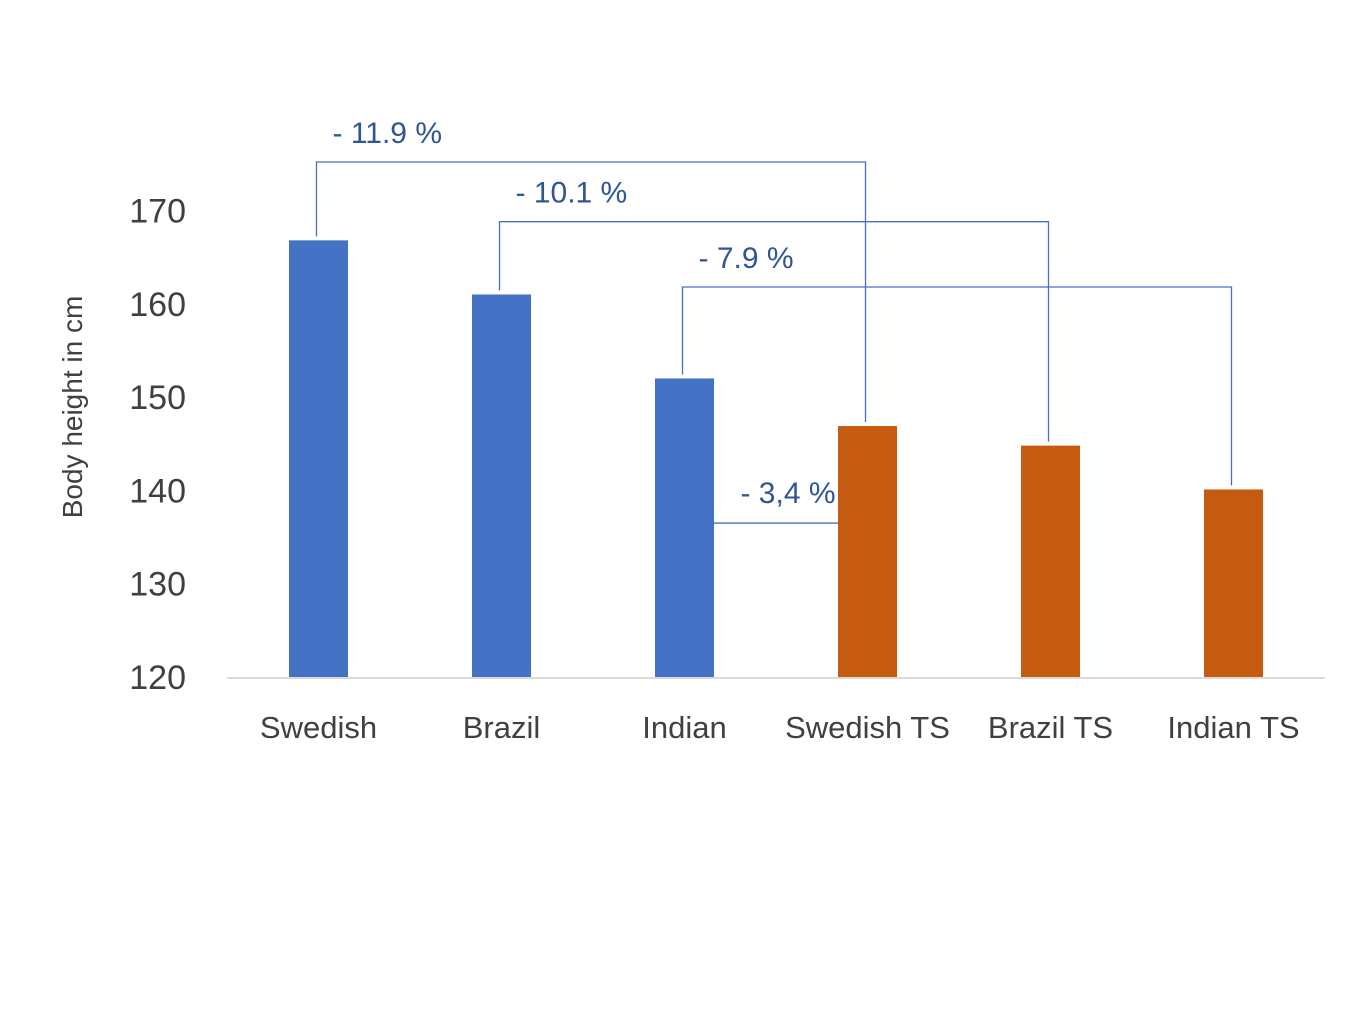 This screenshot has width=1356, height=1017. What do you see at coordinates (1050, 727) in the screenshot?
I see `category-label: Brazil TS` at bounding box center [1050, 727].